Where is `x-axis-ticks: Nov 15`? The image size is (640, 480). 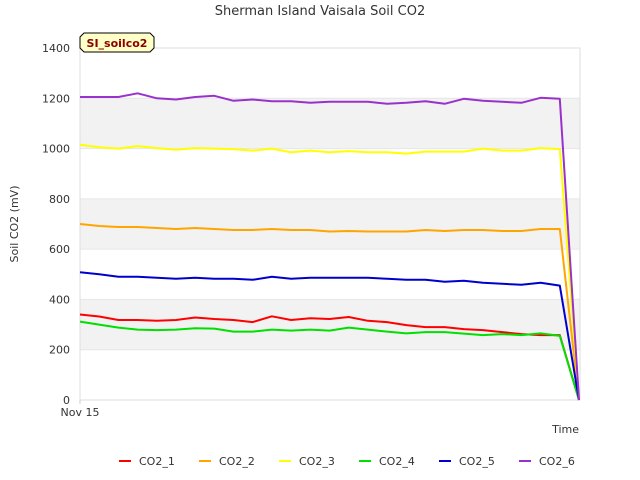
x-axis-ticks: Nov 15 is located at coordinates (80, 409).